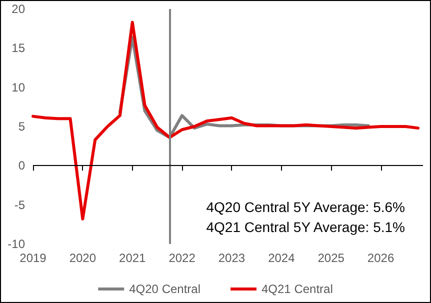 The width and height of the screenshot is (431, 303). What do you see at coordinates (297, 289) in the screenshot?
I see `legend-label: 4Q21 Central` at bounding box center [297, 289].